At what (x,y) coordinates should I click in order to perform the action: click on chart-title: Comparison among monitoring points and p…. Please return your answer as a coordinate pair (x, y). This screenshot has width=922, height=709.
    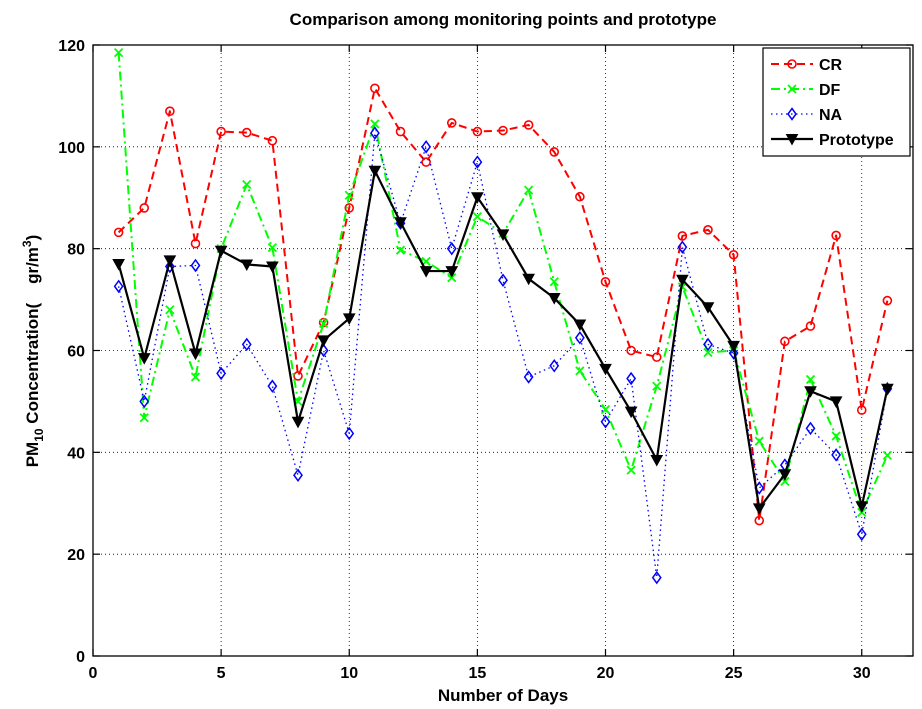
    Looking at the image, I should click on (503, 19).